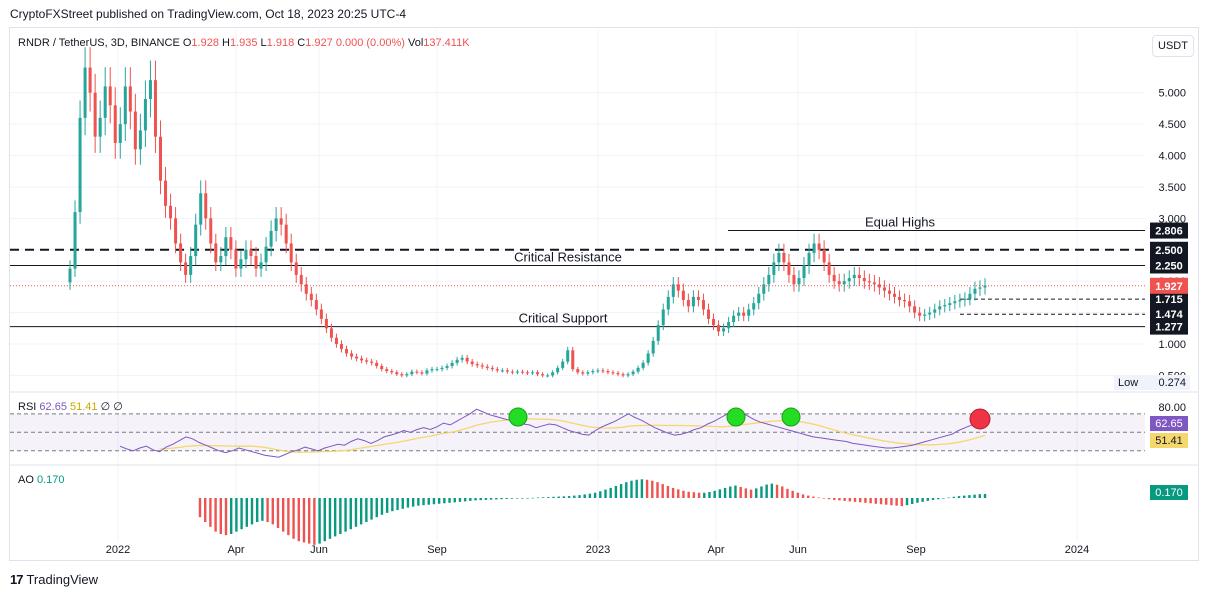 Image resolution: width=1211 pixels, height=598 pixels. What do you see at coordinates (518, 417) in the screenshot?
I see `green-marker-icon` at bounding box center [518, 417].